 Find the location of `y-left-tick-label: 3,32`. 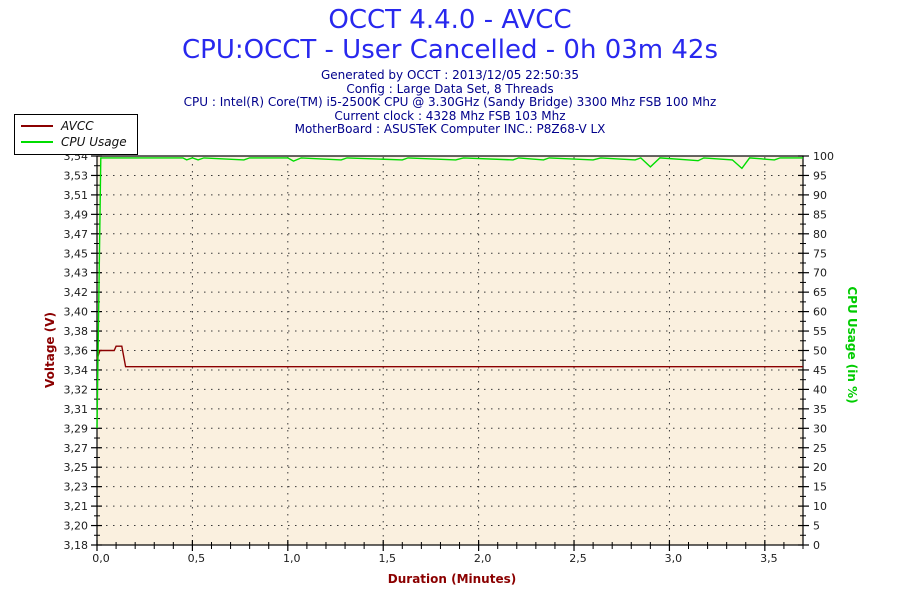

y-left-tick-label: 3,32 is located at coordinates (76, 389).